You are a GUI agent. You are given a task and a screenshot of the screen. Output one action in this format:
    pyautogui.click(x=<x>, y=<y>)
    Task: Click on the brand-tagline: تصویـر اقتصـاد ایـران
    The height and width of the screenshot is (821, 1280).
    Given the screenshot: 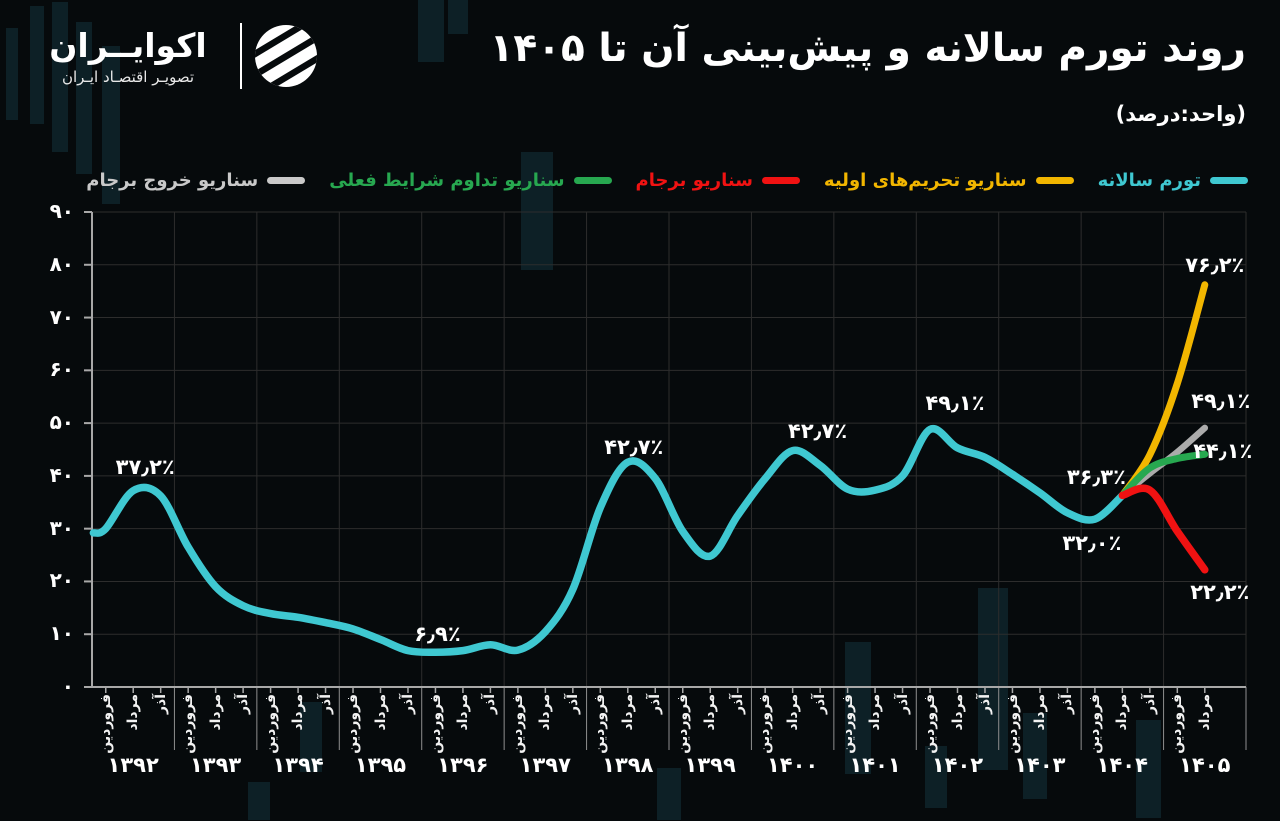 What is the action you would take?
    pyautogui.click(x=128, y=77)
    